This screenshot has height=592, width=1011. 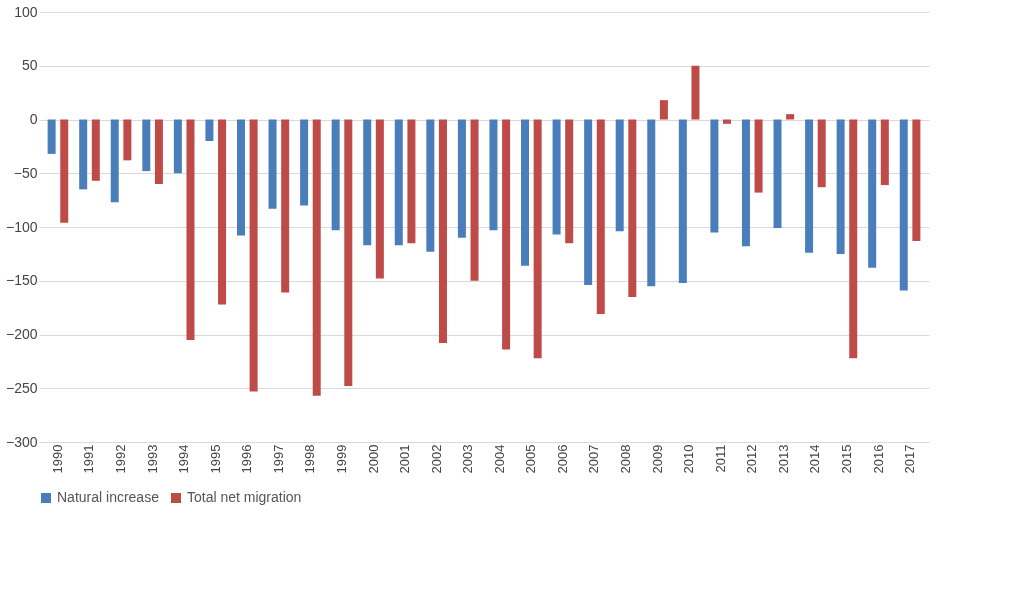 I want to click on x-tick-label: 1991, so click(x=89, y=459).